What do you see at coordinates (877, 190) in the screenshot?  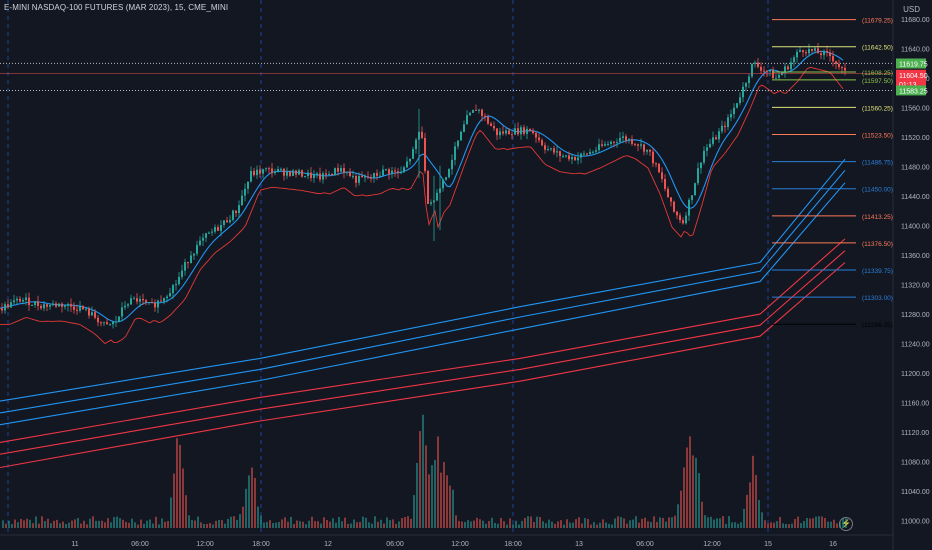 I see `key-level-label: (11450.00)` at bounding box center [877, 190].